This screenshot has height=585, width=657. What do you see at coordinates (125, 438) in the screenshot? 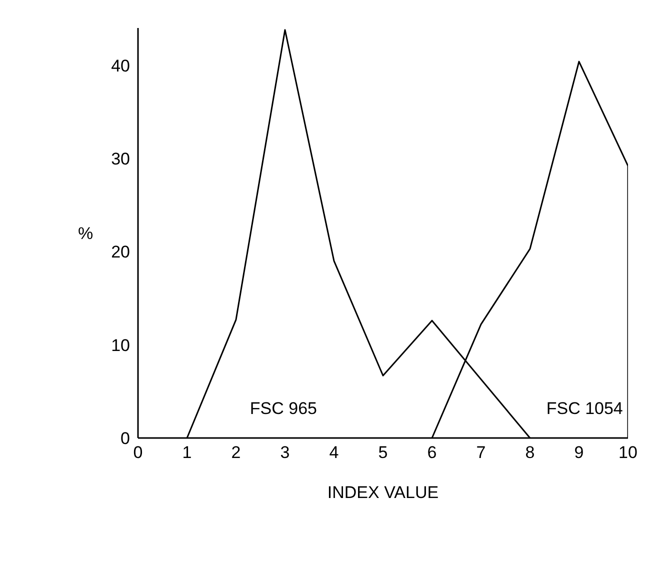
I see `y-tick-label: 0` at bounding box center [125, 438].